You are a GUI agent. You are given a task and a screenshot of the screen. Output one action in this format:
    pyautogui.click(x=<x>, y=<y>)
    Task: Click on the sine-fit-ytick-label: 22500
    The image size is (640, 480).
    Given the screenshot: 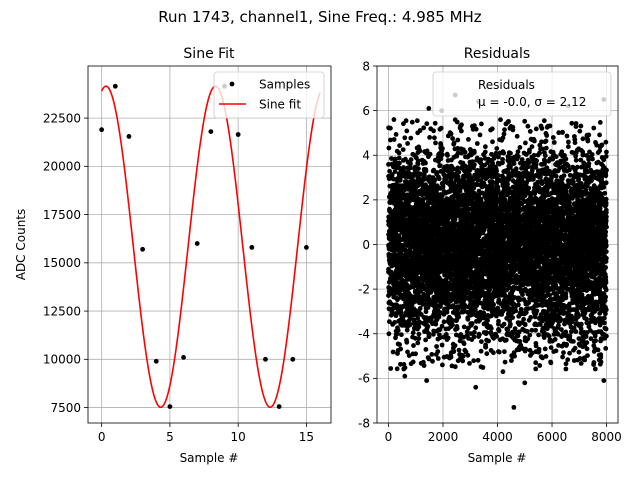 What is the action you would take?
    pyautogui.click(x=62, y=118)
    